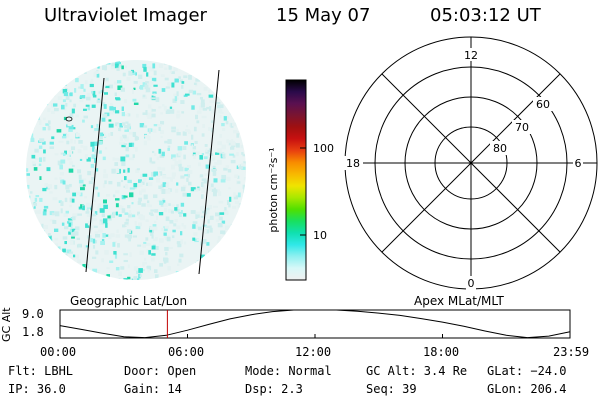 Image resolution: width=600 pixels, height=400 pixels. Describe the element at coordinates (315, 324) in the screenshot. I see `altitude-curve` at that location.